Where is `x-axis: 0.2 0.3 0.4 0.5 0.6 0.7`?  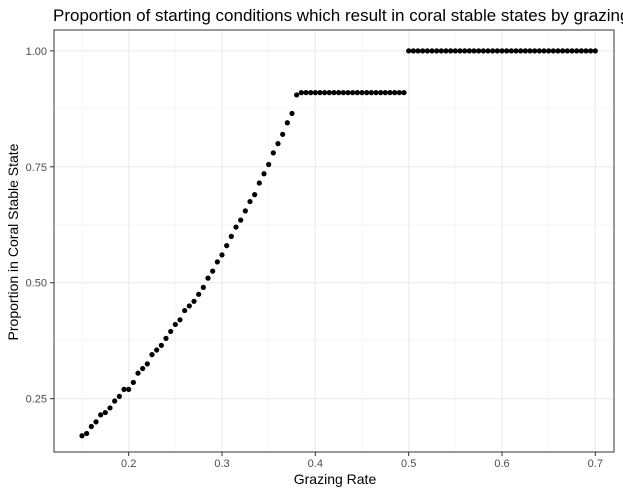
x-axis: 0.2 0.3 0.4 0.5 0.6 0.7 is located at coordinates (362, 461).